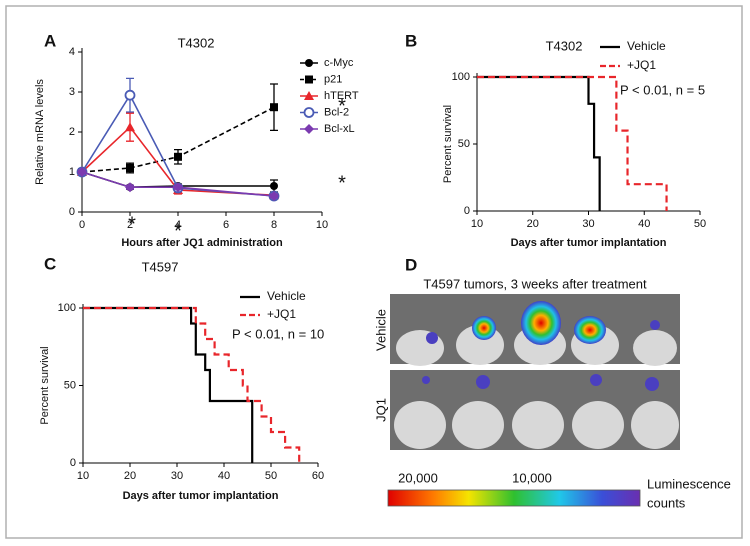 The image size is (750, 546). Describe the element at coordinates (380, 330) in the screenshot. I see `row-label: Vehicle` at that location.